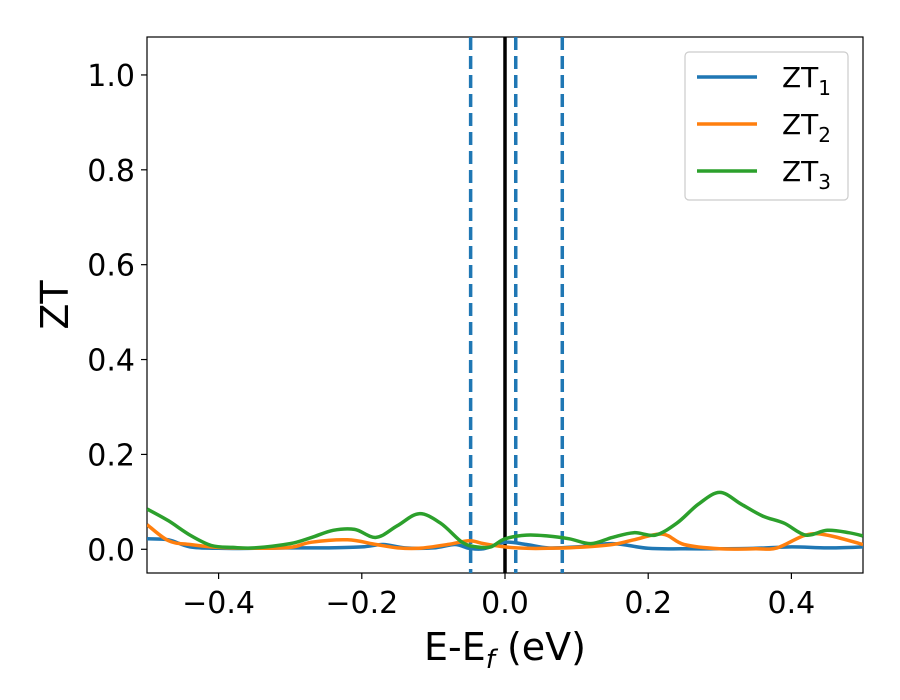 Image resolution: width=900 pixels, height=700 pixels. What do you see at coordinates (111, 266) in the screenshot?
I see `y-tick-label: 0.6` at bounding box center [111, 266].